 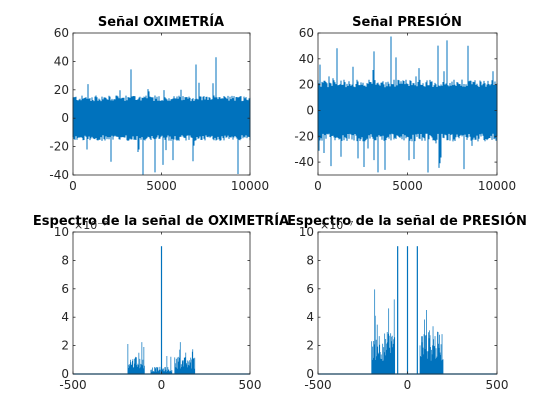 I want to click on axes-title: Espectro de la señal de PRESIÓN, so click(x=407, y=221).